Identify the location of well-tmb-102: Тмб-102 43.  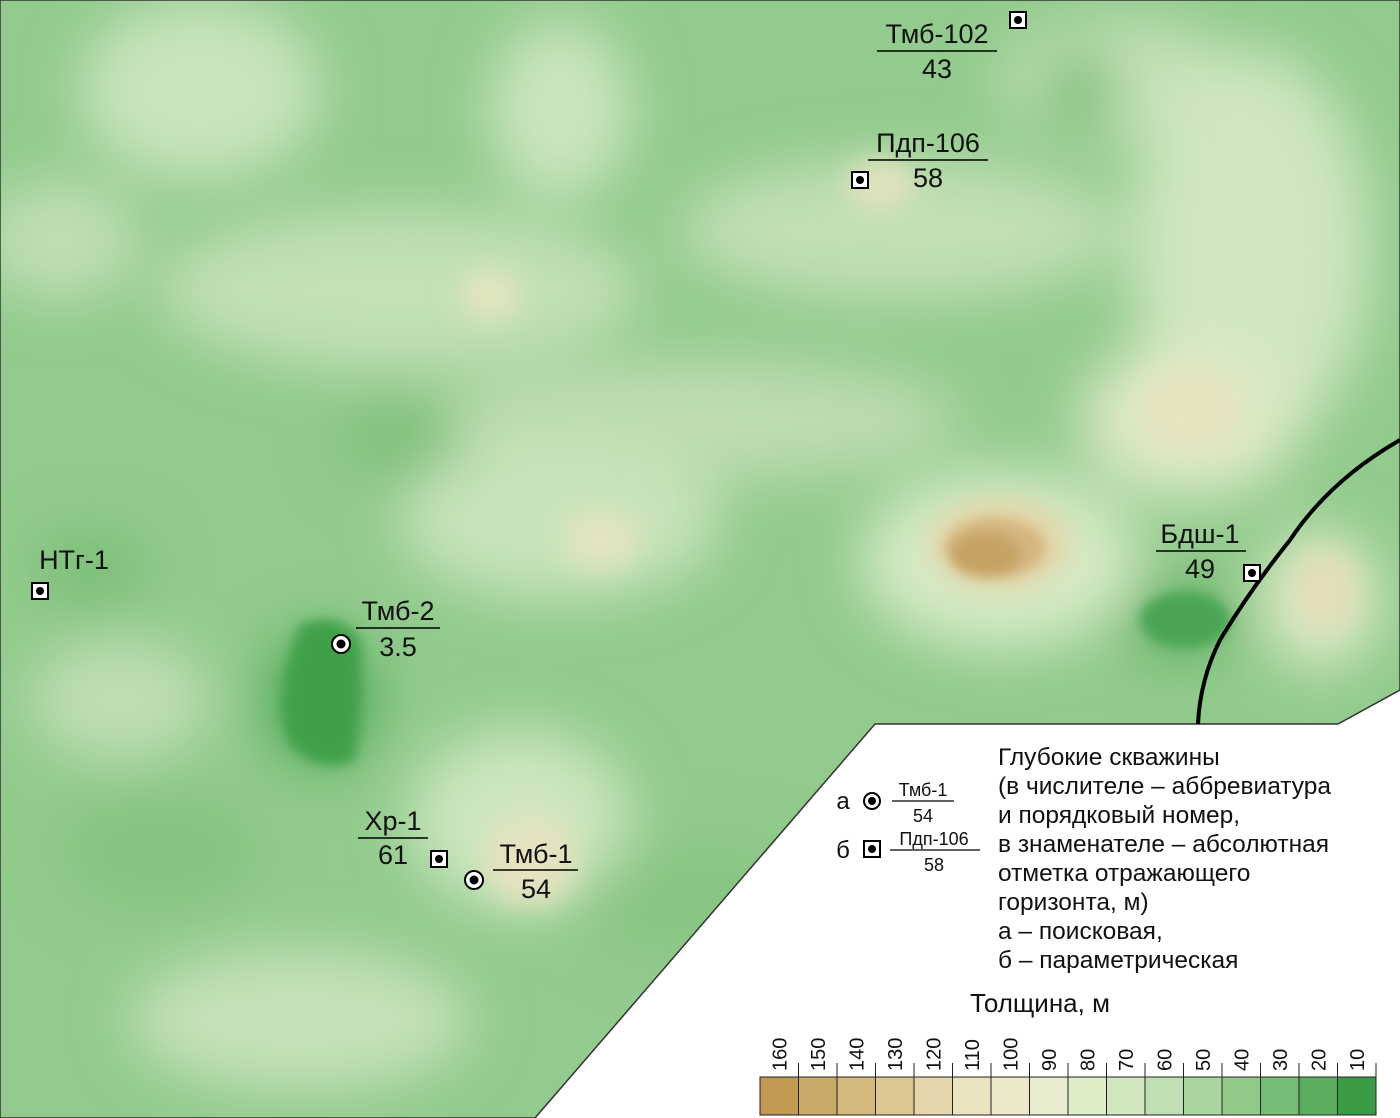
(952, 47).